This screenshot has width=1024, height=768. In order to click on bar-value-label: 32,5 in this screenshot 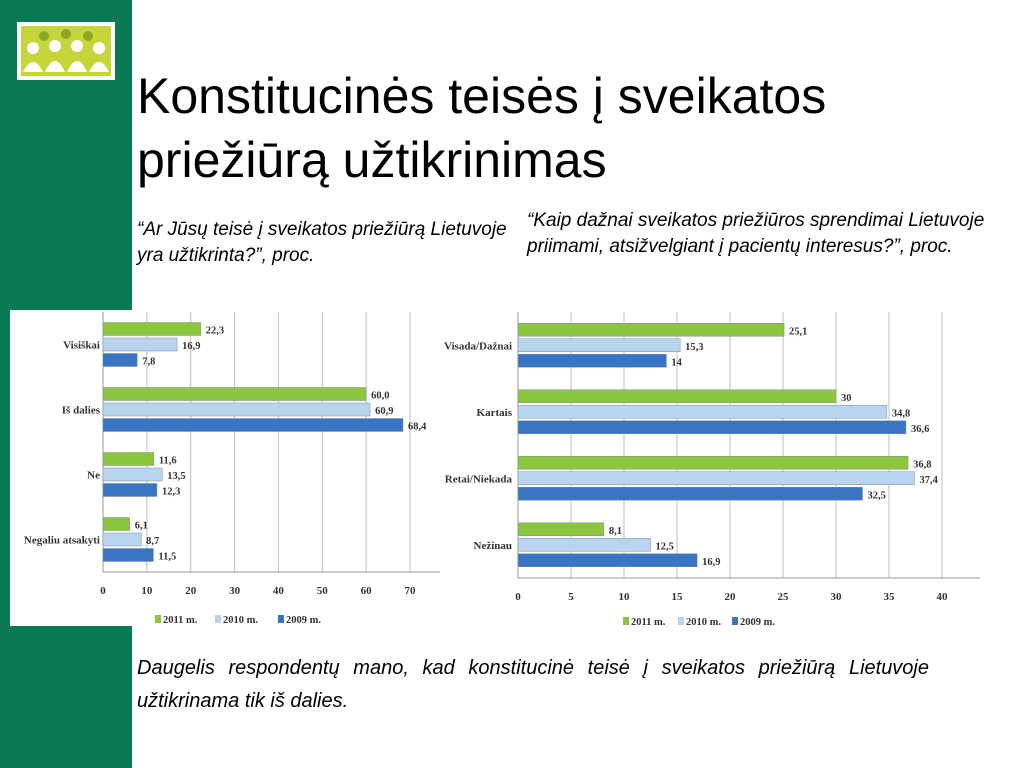, I will do `click(877, 495)`.